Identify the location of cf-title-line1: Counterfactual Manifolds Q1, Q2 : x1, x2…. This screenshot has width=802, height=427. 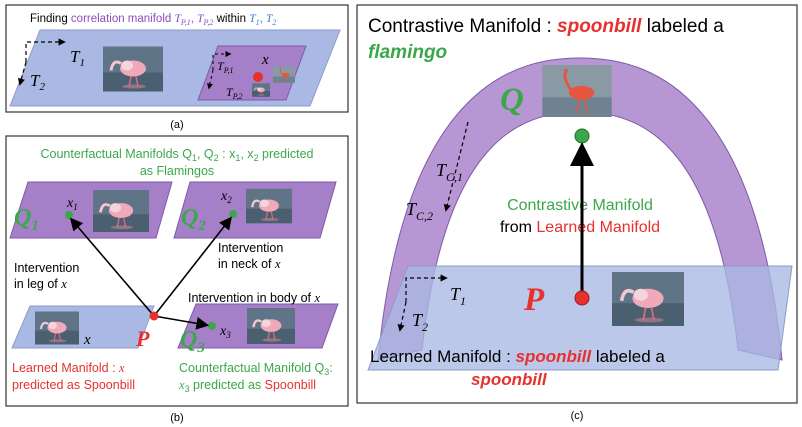
(177, 155).